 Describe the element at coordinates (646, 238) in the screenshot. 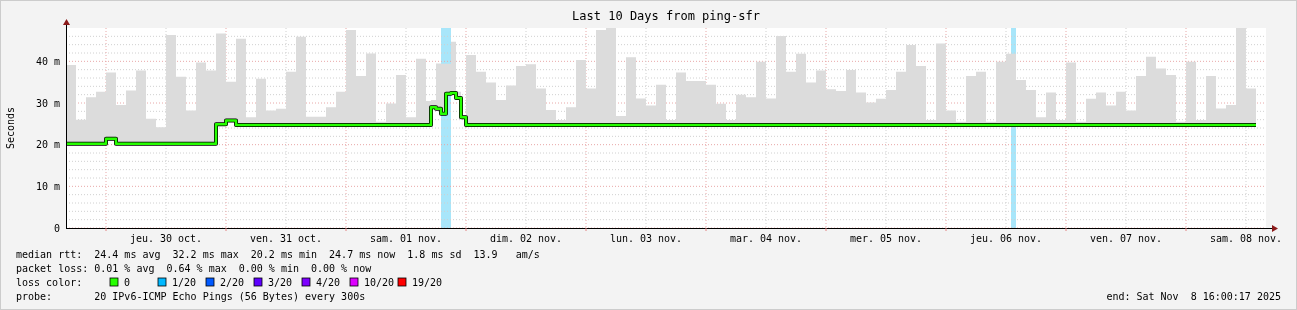

I see `x-tick-label: lun. 03 nov.` at that location.